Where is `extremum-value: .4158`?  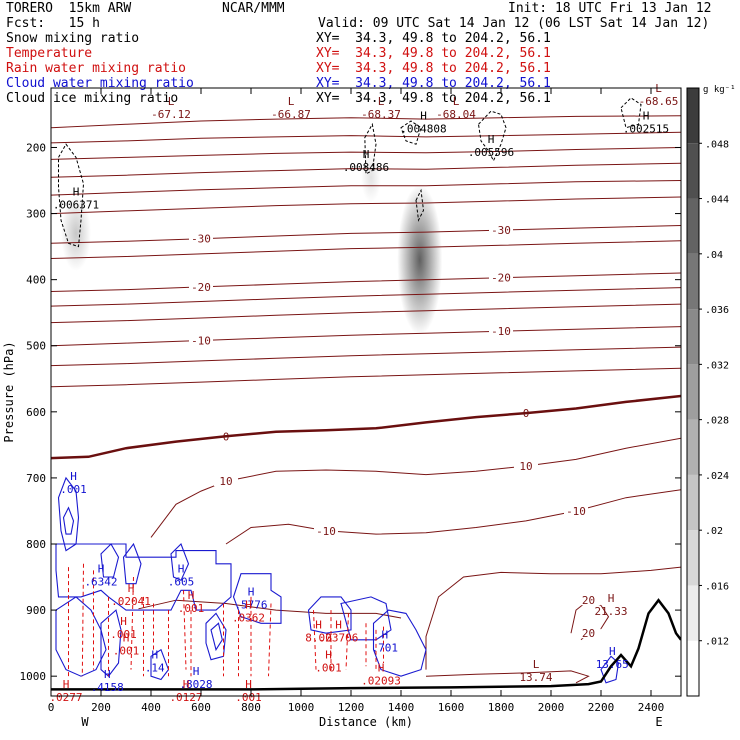 extremum-value: .4158 is located at coordinates (107, 687).